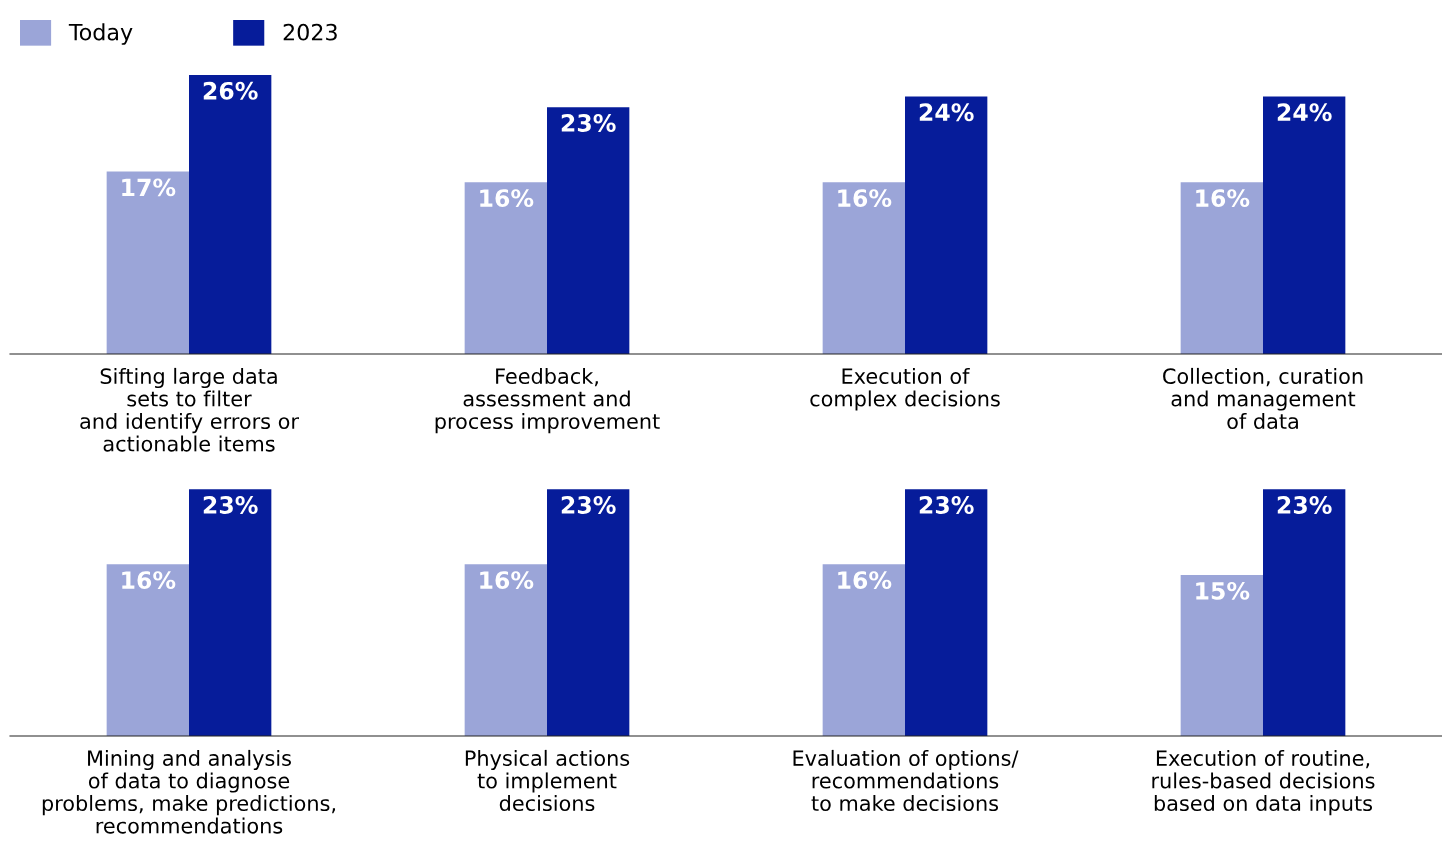 This screenshot has width=1442, height=848. What do you see at coordinates (1223, 590) in the screenshot?
I see `data-label: 15%` at bounding box center [1223, 590].